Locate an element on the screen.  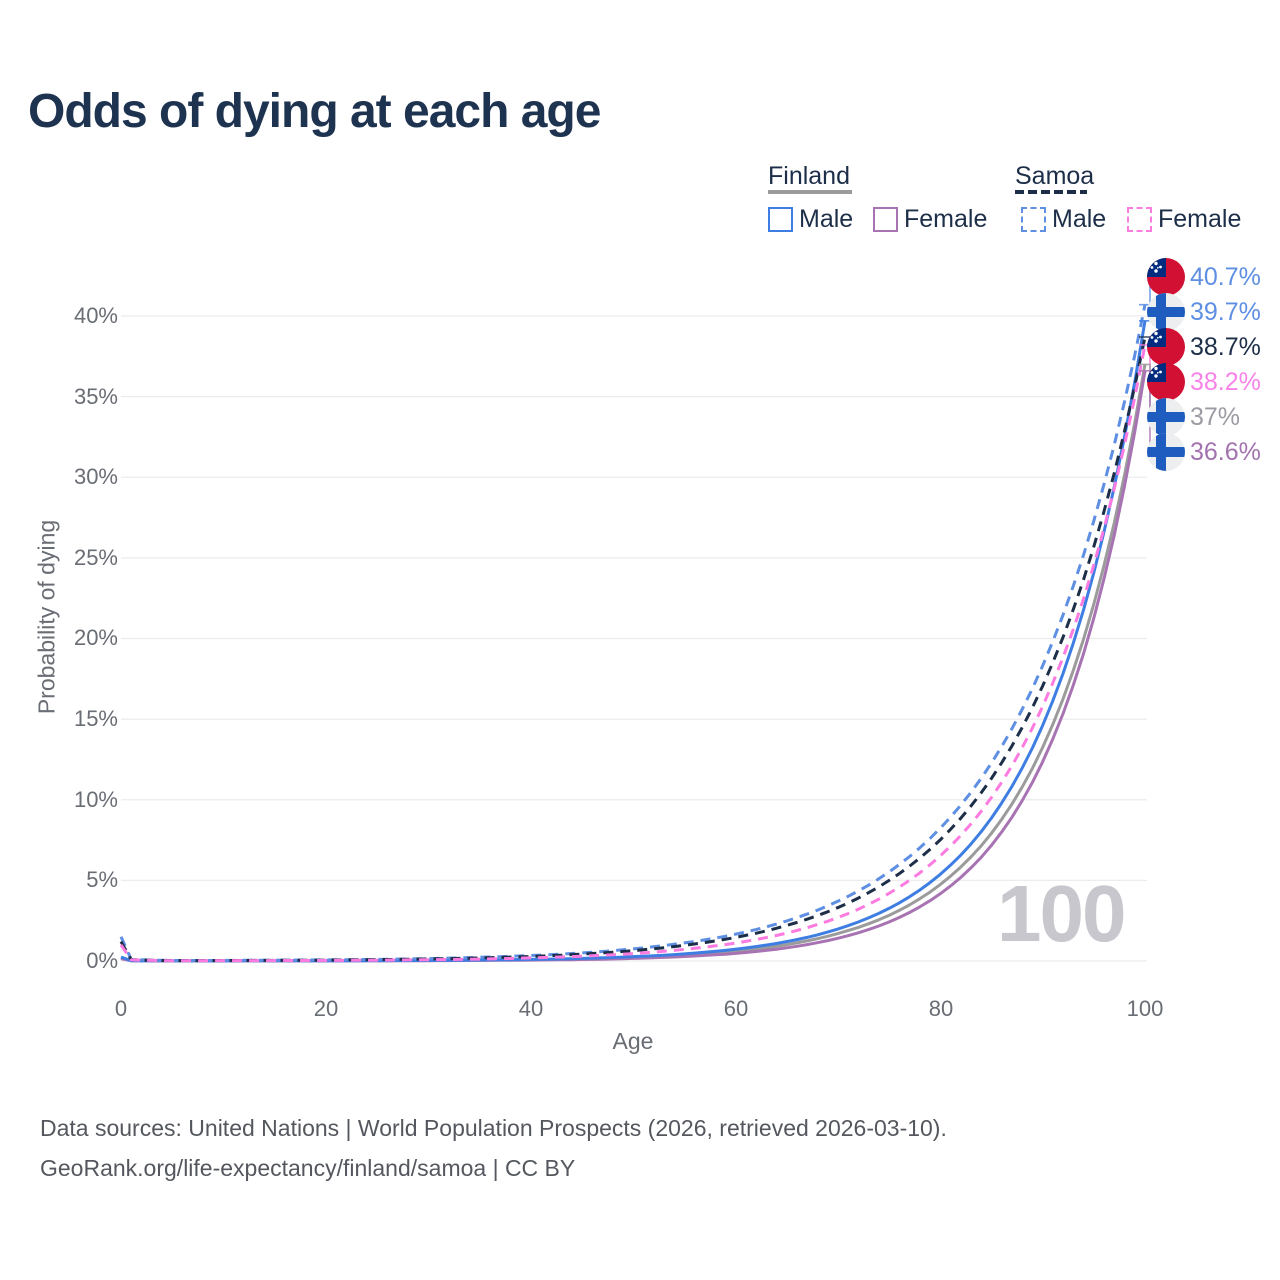
end-value: 39.7% is located at coordinates (1225, 311).